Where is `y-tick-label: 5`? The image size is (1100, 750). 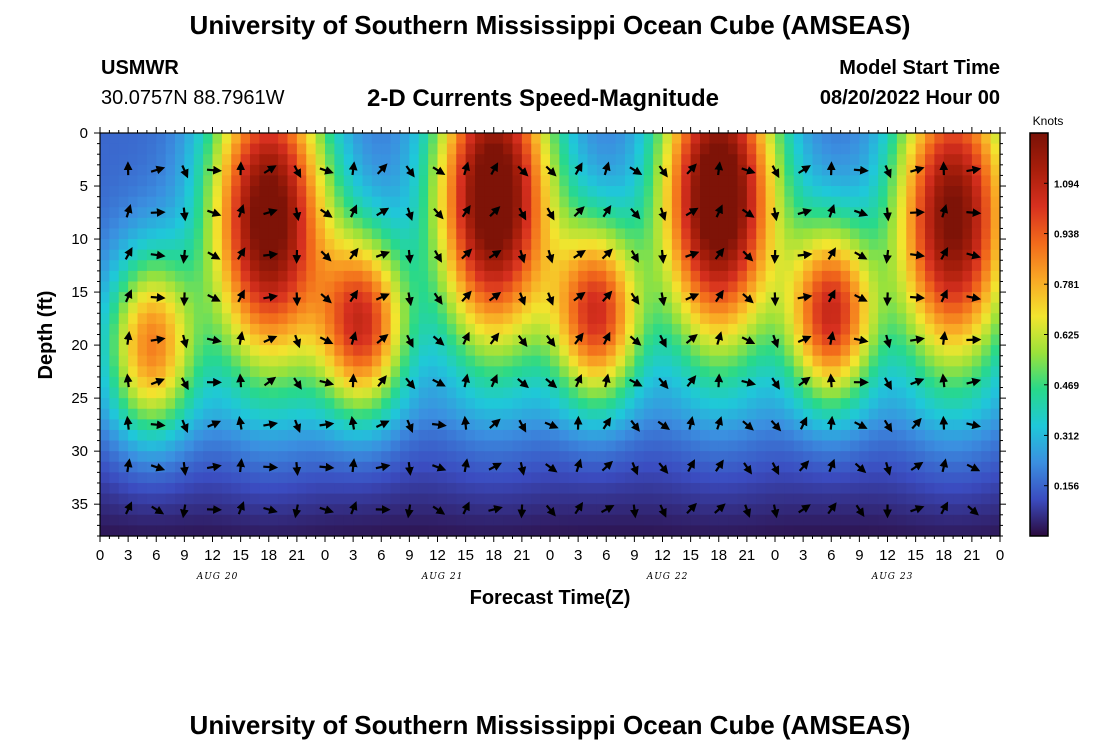 y-tick-label: 5 is located at coordinates (84, 186).